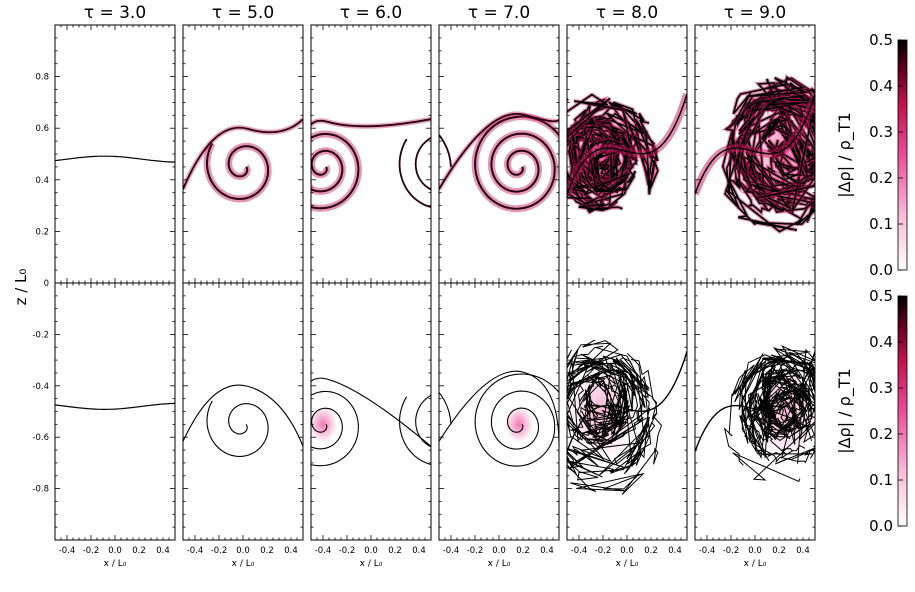 The height and width of the screenshot is (592, 915). I want to click on panel-title: τ = 8.0, so click(627, 13).